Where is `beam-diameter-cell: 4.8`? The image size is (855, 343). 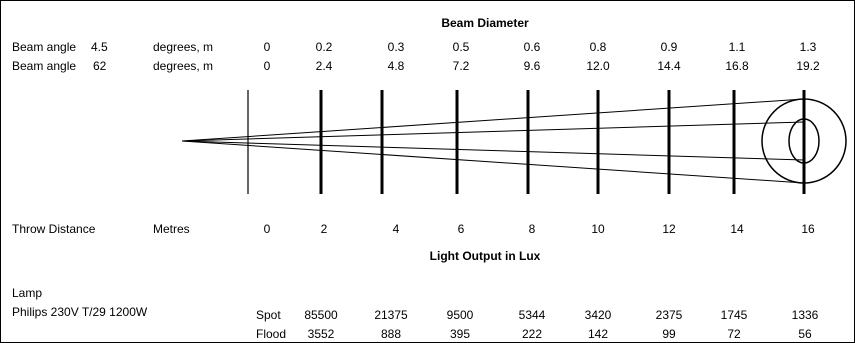 beam-diameter-cell: 4.8 is located at coordinates (396, 66).